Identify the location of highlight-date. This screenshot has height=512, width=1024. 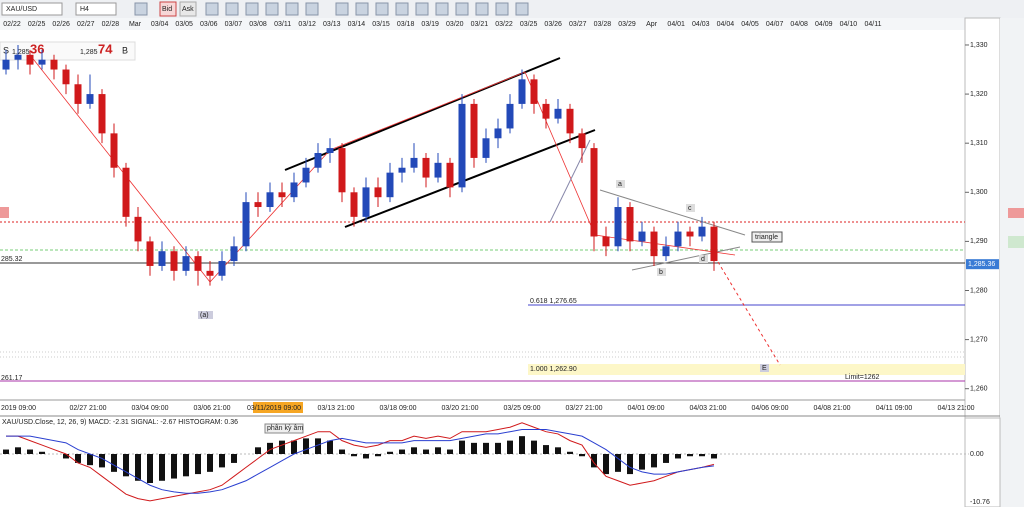
(278, 407).